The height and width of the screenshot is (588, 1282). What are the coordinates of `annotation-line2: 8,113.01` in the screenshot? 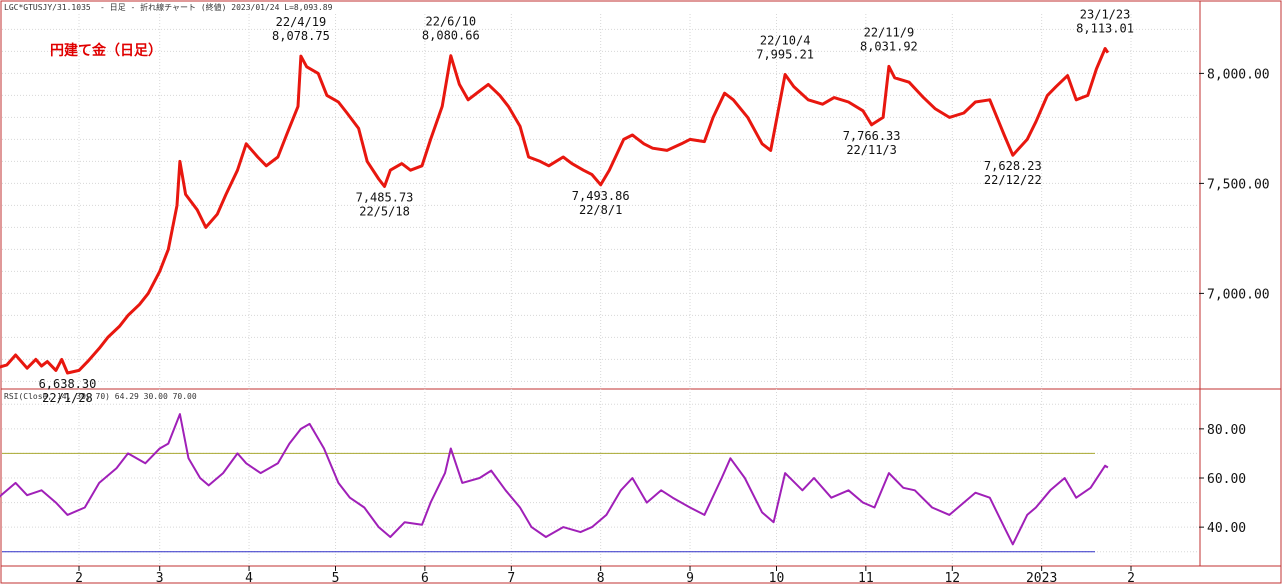 It's located at (1105, 29).